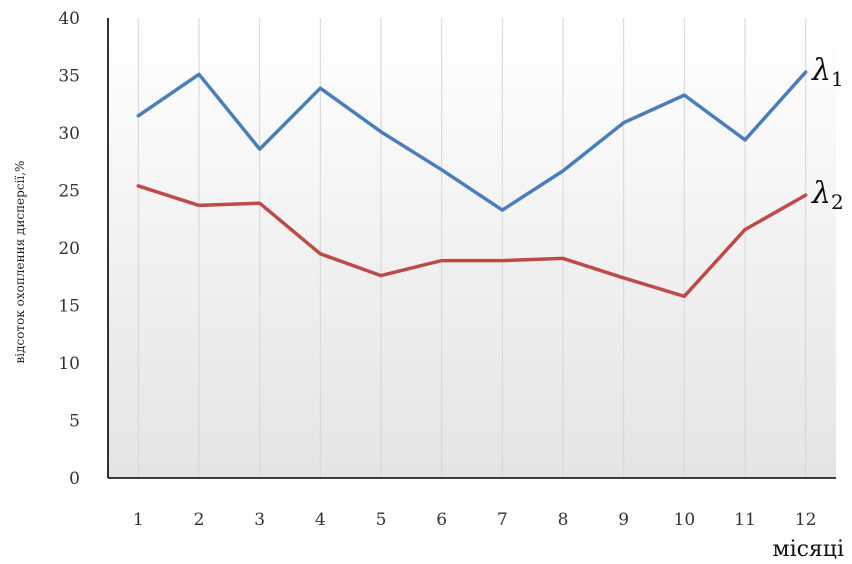 Image resolution: width=852 pixels, height=564 pixels. I want to click on y-tick-label: 20, so click(69, 249).